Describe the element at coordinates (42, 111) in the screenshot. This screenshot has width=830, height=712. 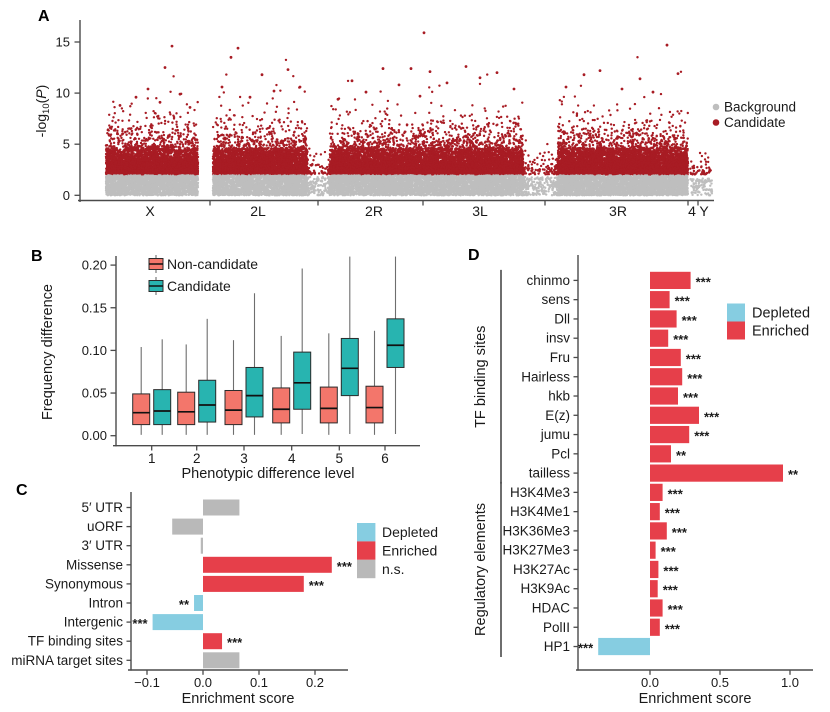
I see `y-axis-title: -log10(P)` at that location.